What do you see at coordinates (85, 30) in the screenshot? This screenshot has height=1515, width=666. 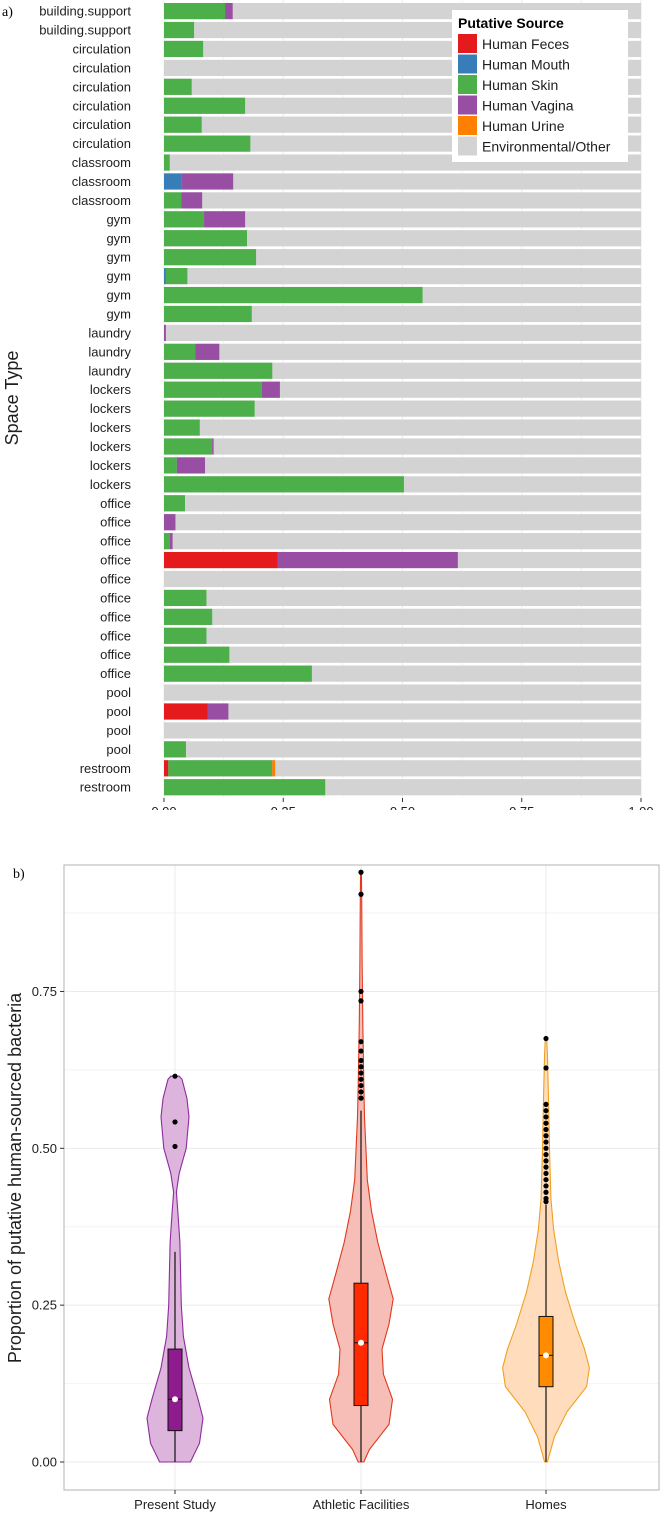 I see `y-tick-label: building.support` at bounding box center [85, 30].